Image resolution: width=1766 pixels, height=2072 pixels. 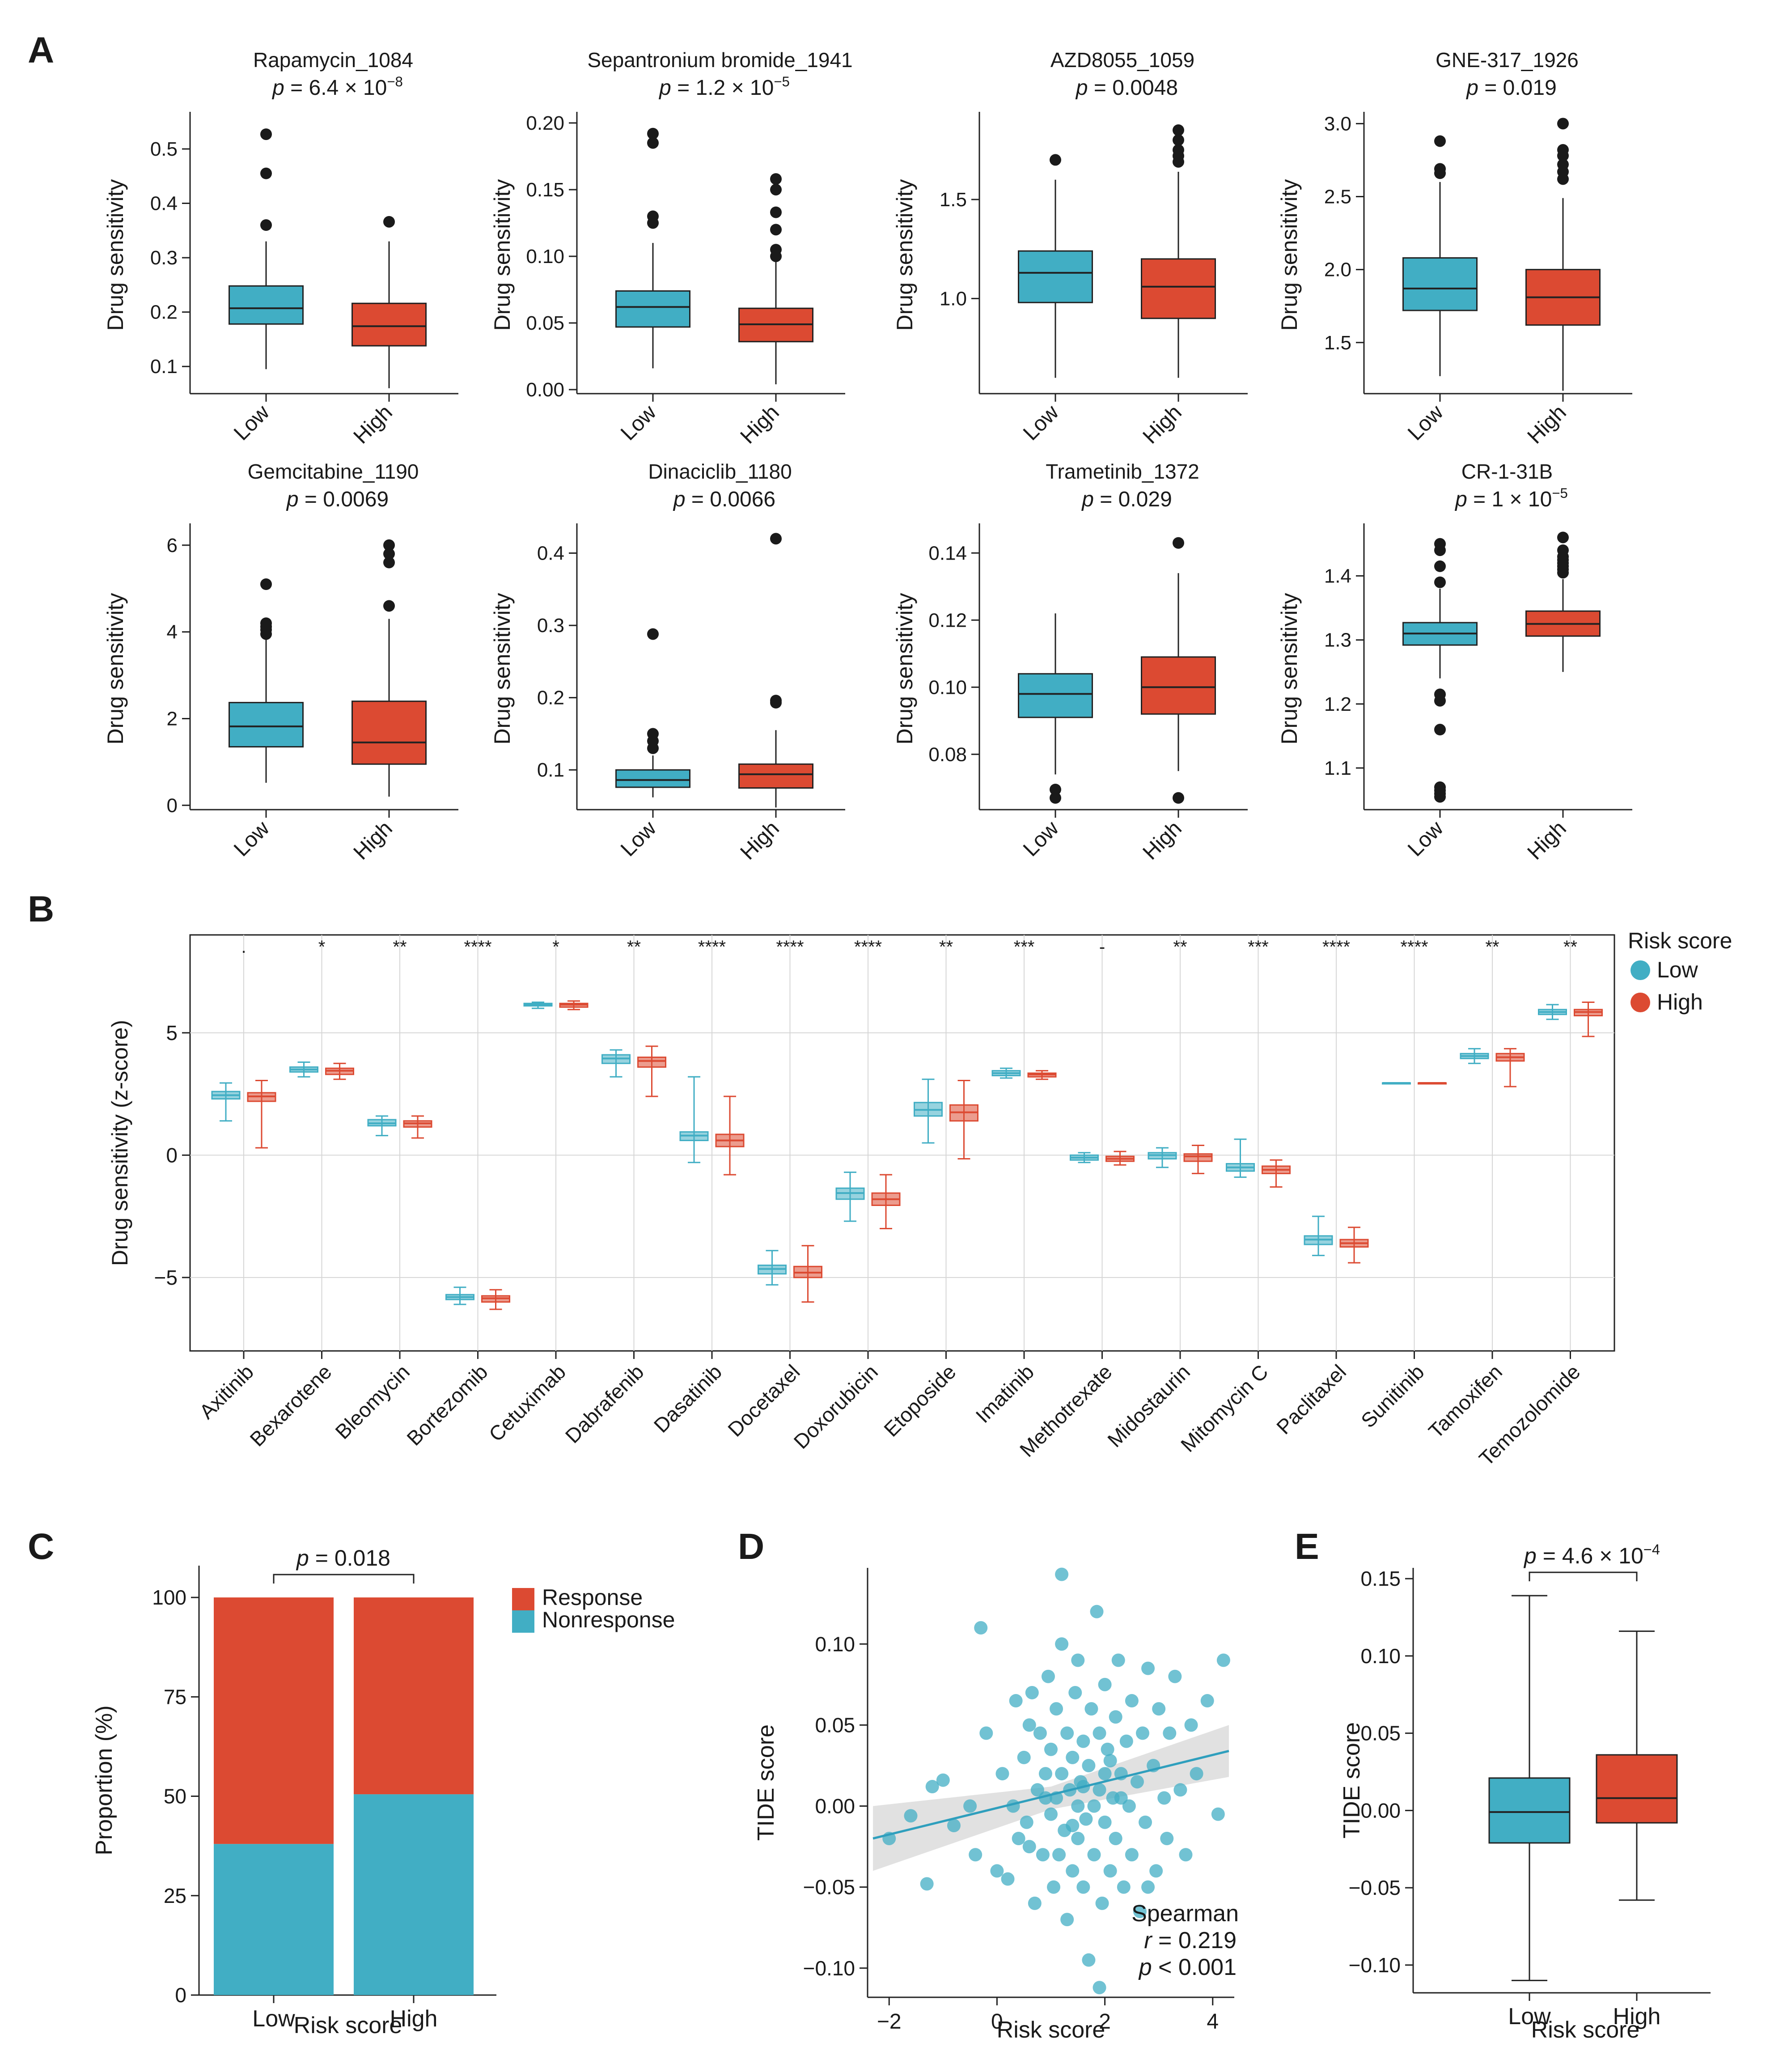 I want to click on legend-label-nonresponse: Nonresponse, so click(x=608, y=1619).